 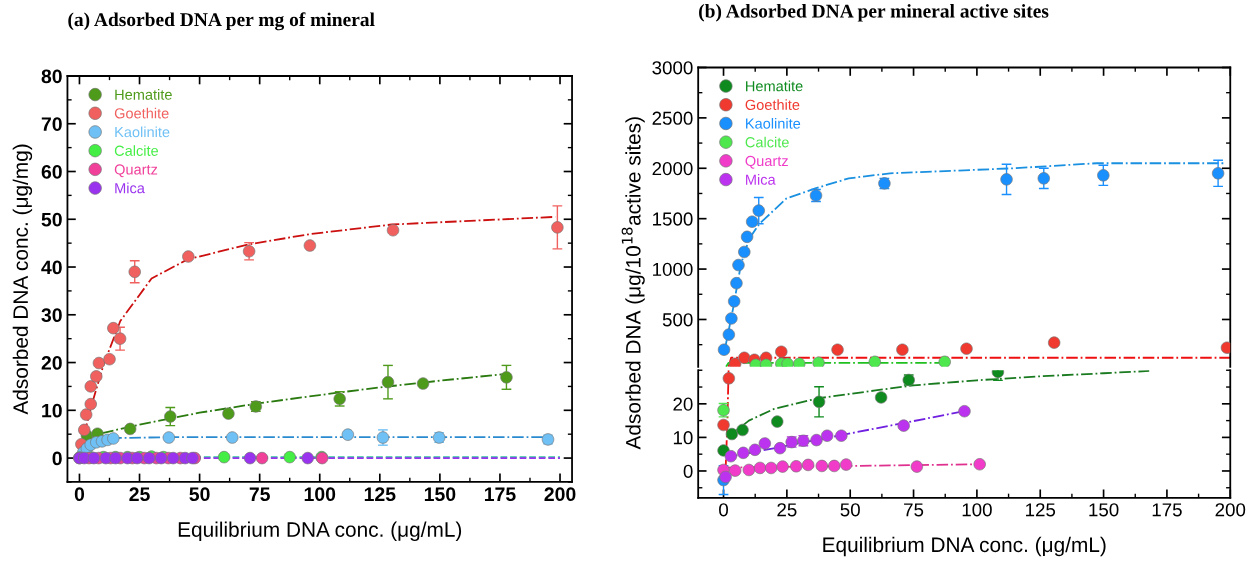 What do you see at coordinates (673, 269) in the screenshot?
I see `y-tick-label: 1000` at bounding box center [673, 269].